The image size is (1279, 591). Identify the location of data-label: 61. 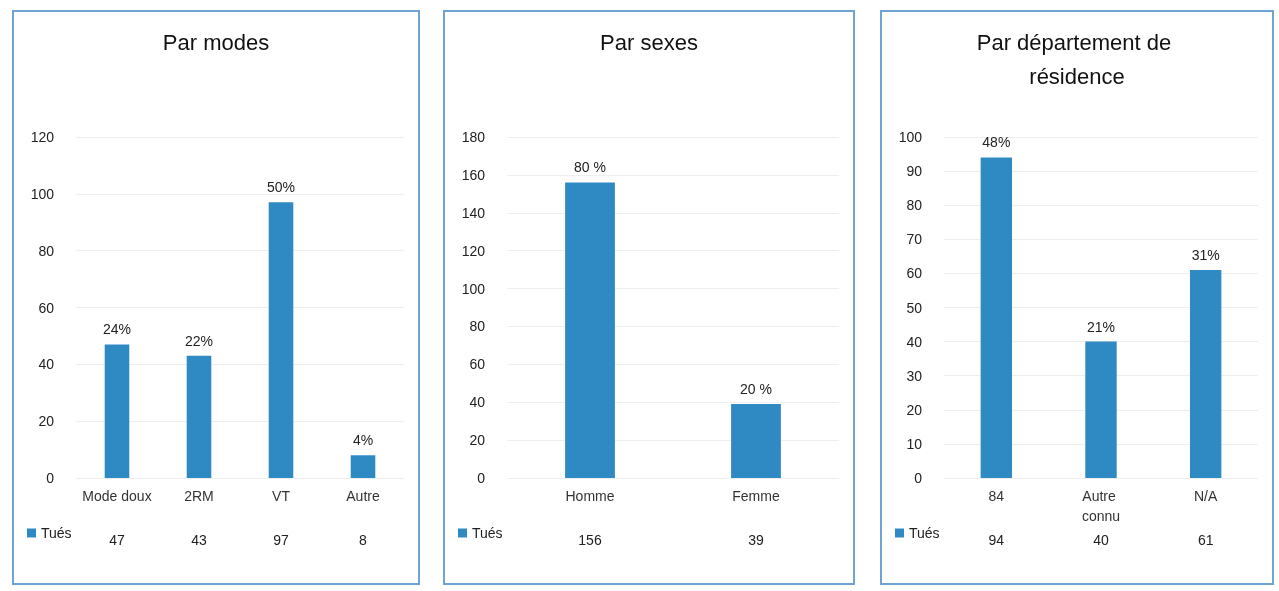
(1205, 540).